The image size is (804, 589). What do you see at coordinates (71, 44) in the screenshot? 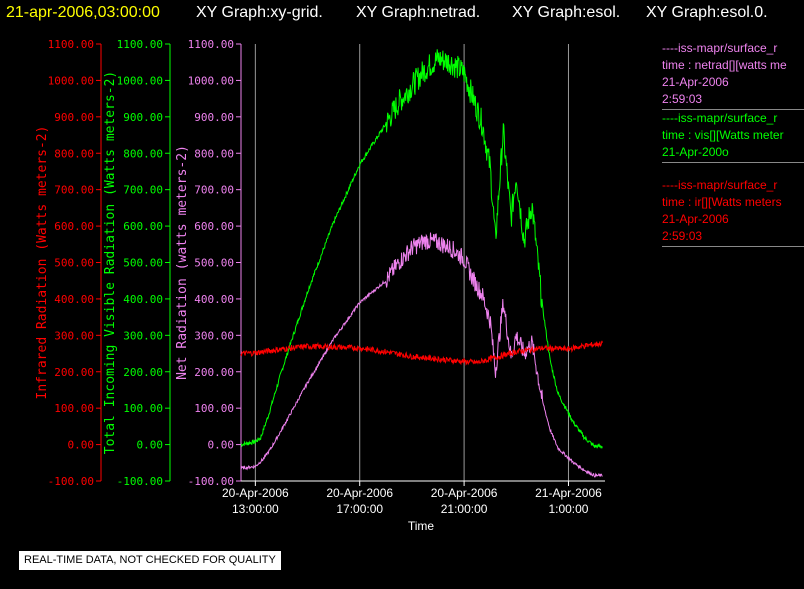
I see `y-tick-label-ir: 1100.00` at bounding box center [71, 44].